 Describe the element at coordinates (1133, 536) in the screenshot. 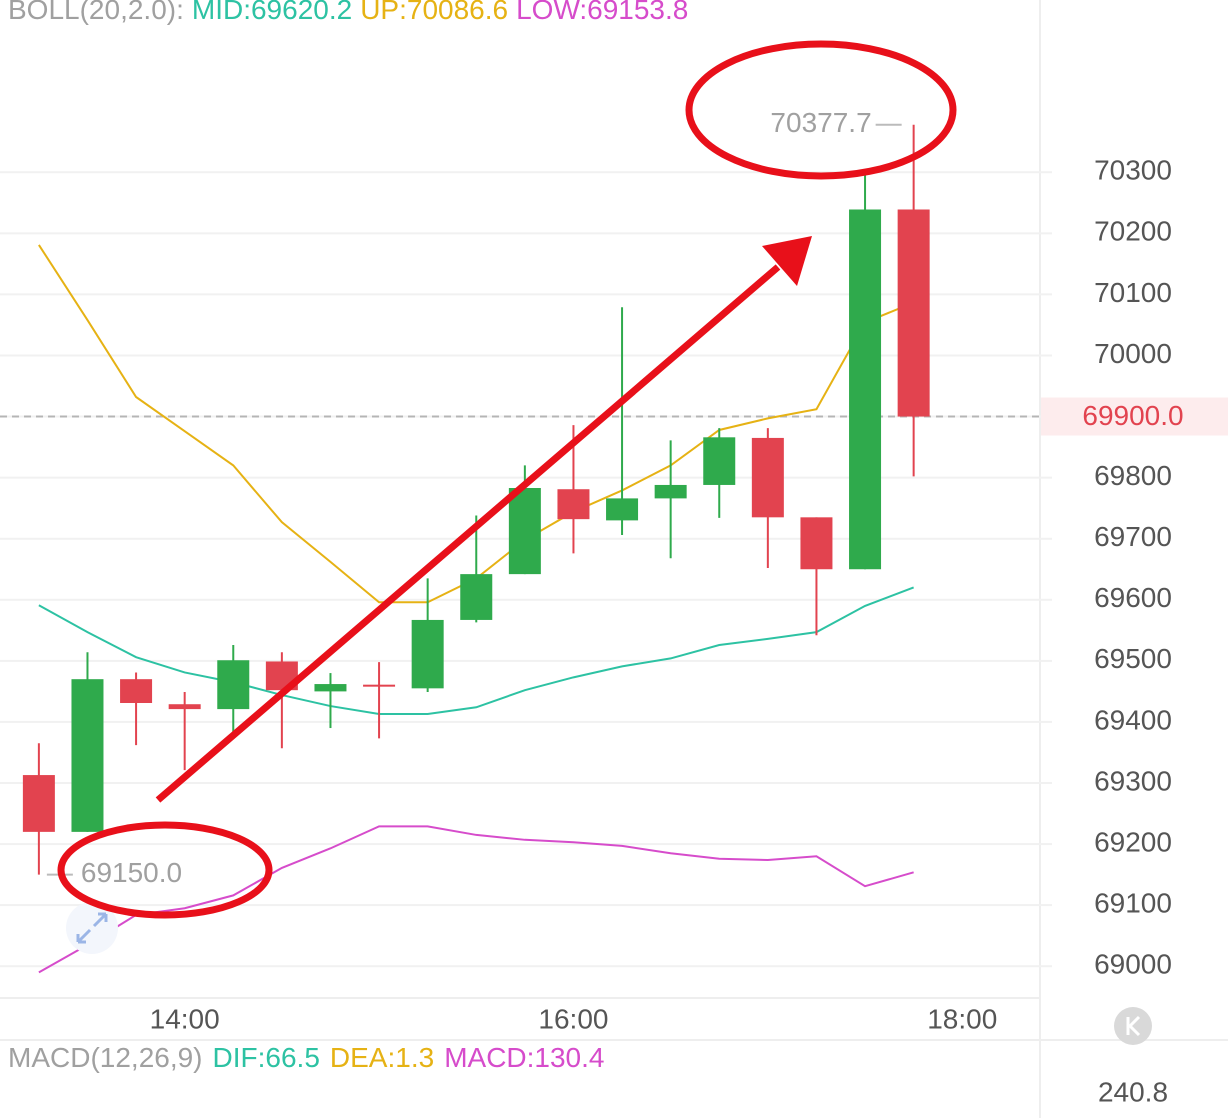

I see `y-tick-label: 69700` at that location.